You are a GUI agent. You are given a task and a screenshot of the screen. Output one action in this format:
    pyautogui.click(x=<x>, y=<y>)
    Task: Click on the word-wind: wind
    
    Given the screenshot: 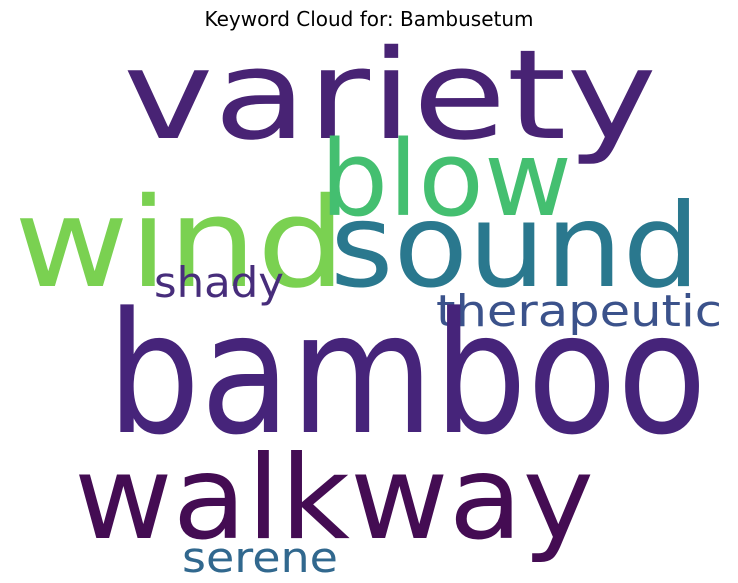 What is the action you would take?
    pyautogui.click(x=180, y=244)
    